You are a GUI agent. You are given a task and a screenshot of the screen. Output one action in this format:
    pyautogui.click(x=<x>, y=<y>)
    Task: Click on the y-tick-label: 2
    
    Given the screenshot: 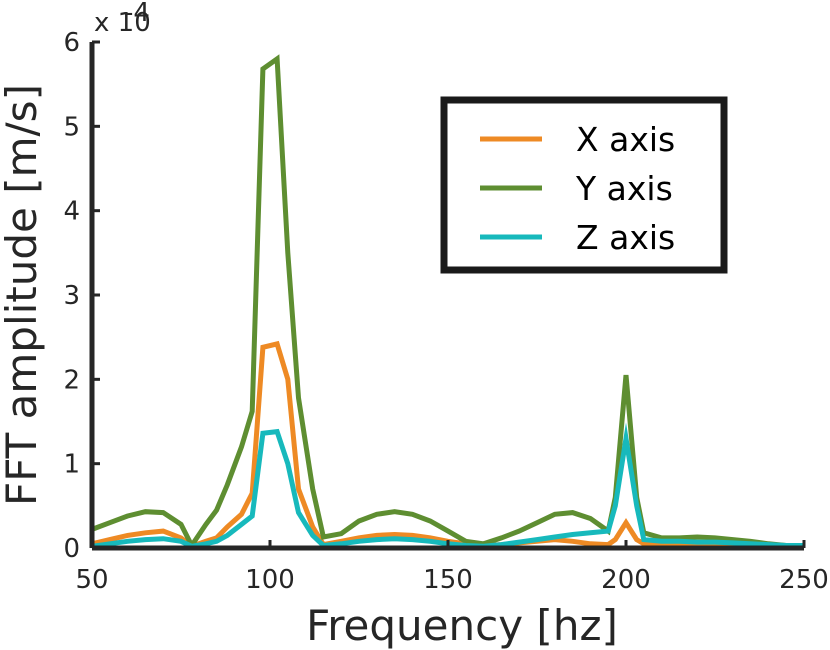 What is the action you would take?
    pyautogui.click(x=71, y=380)
    